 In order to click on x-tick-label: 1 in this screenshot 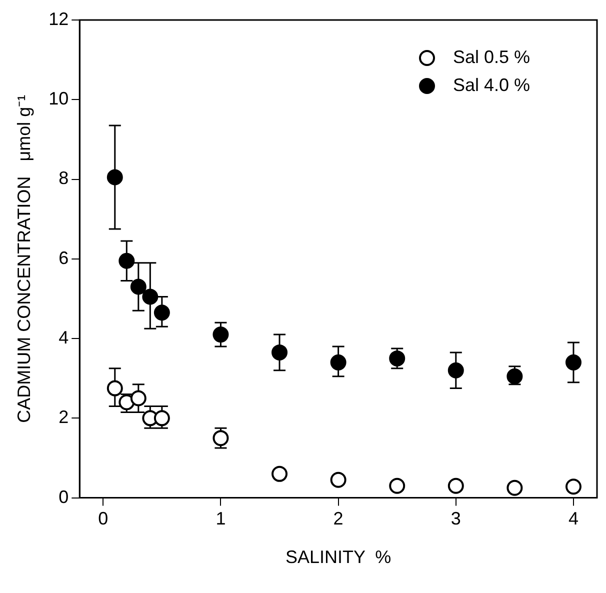, I will do `click(221, 518)`.